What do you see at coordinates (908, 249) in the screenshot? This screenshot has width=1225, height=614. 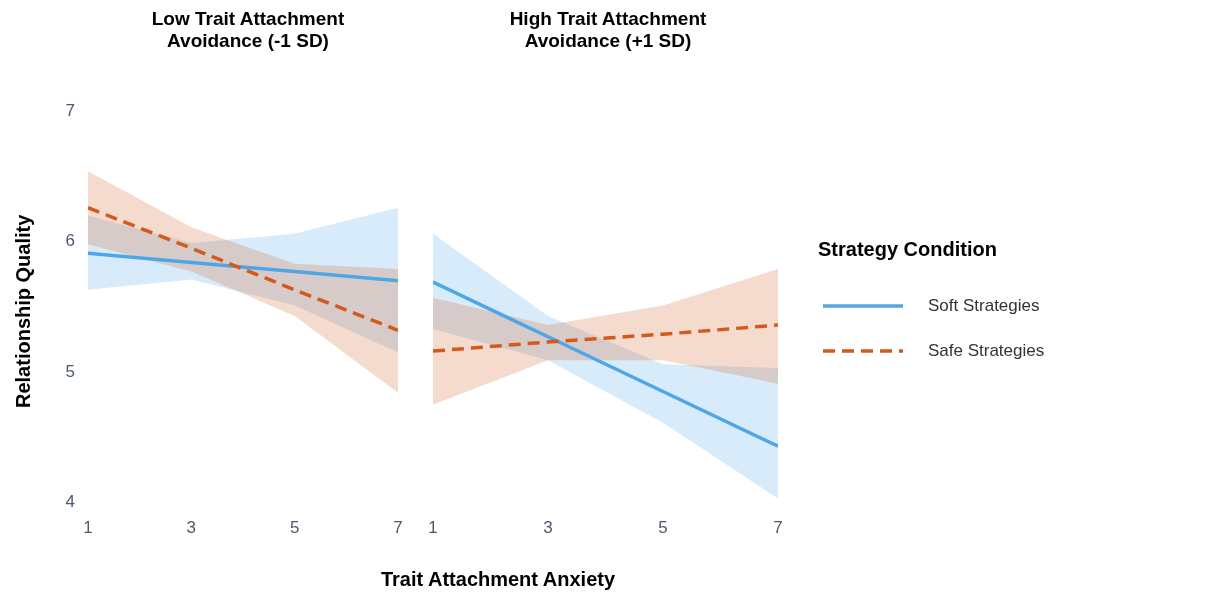 I see `legend-title: Strategy Condition` at bounding box center [908, 249].